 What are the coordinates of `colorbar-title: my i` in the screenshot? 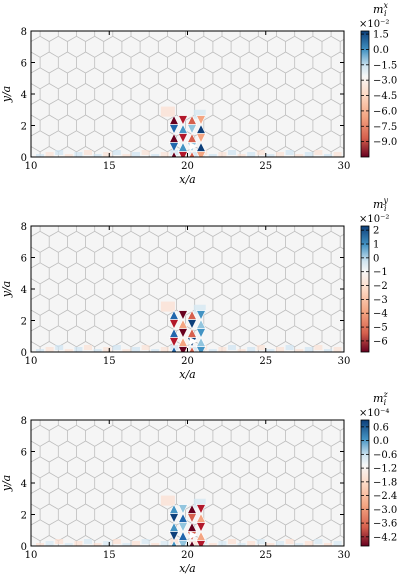 It's located at (380, 204).